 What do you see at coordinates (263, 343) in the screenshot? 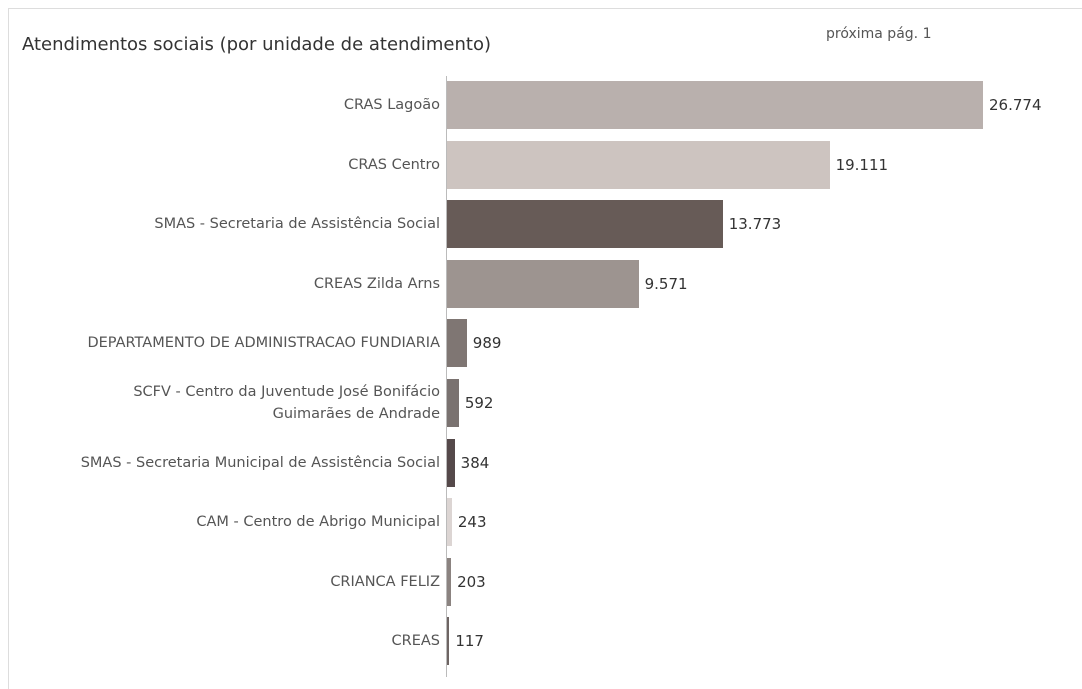
I see `category-label: DEPARTAMENTO DE ADMINISTRACAO FUNDIARIA` at bounding box center [263, 343].